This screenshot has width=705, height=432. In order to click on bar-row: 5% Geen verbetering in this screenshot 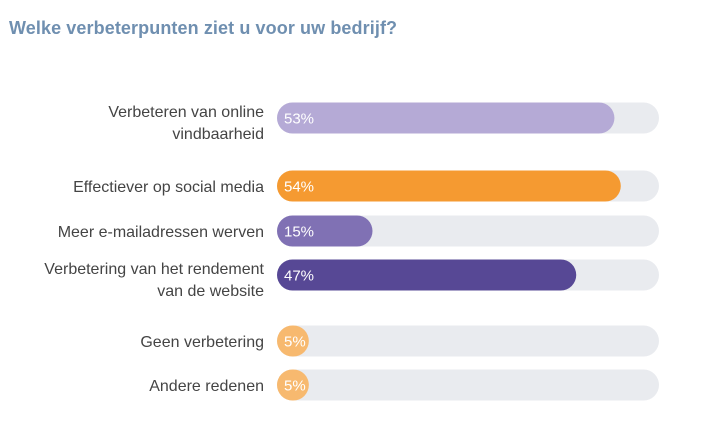, I will do `click(399, 341)`.